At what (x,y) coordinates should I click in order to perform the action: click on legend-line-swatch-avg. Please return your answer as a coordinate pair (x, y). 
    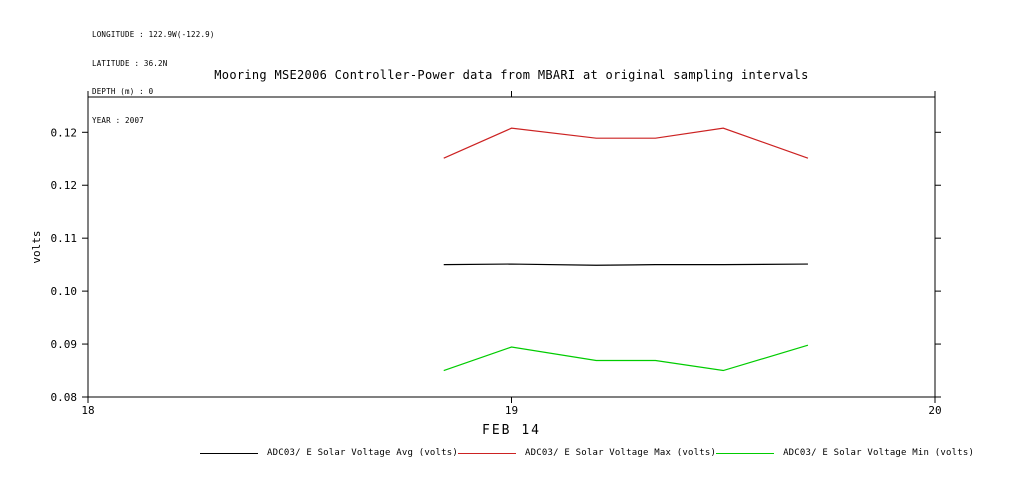
    Looking at the image, I should click on (229, 453).